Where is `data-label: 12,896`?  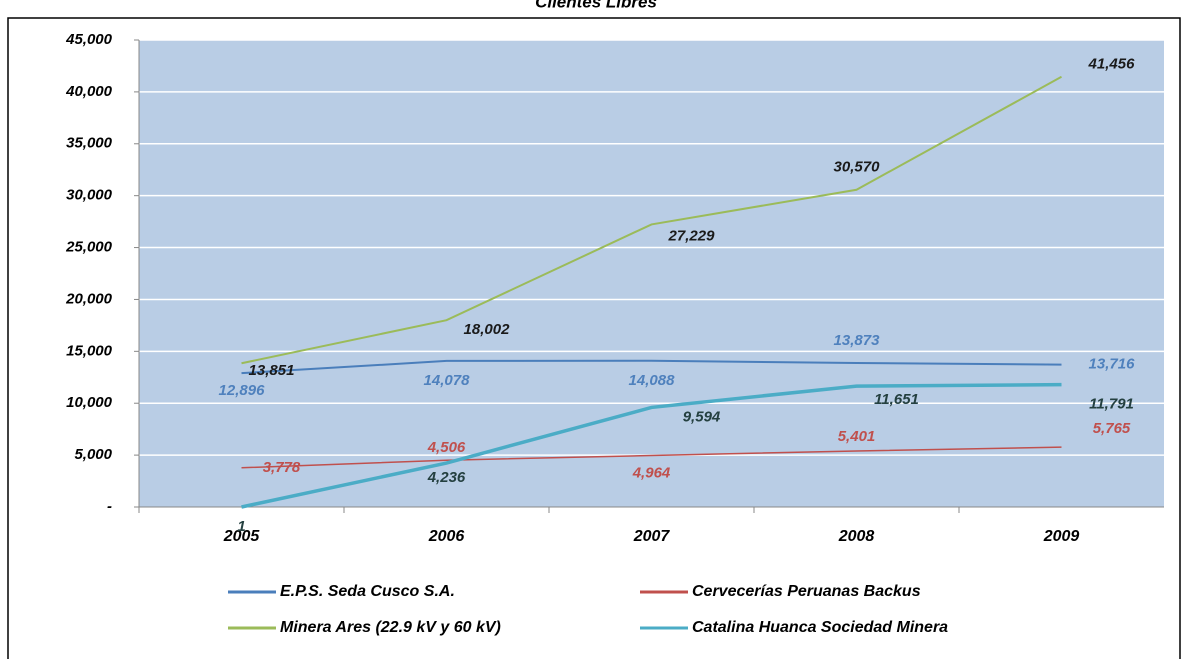
data-label: 12,896 is located at coordinates (242, 390).